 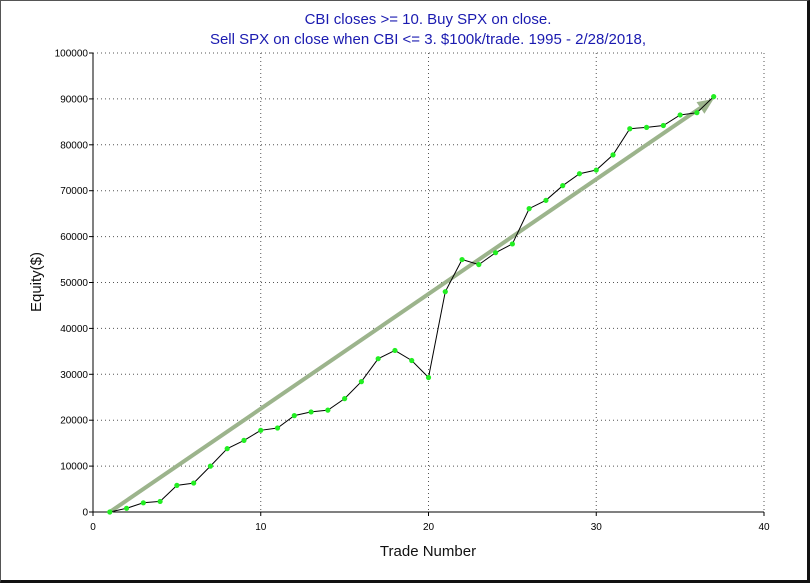 I want to click on y-tick-label: 10000, so click(x=74, y=467).